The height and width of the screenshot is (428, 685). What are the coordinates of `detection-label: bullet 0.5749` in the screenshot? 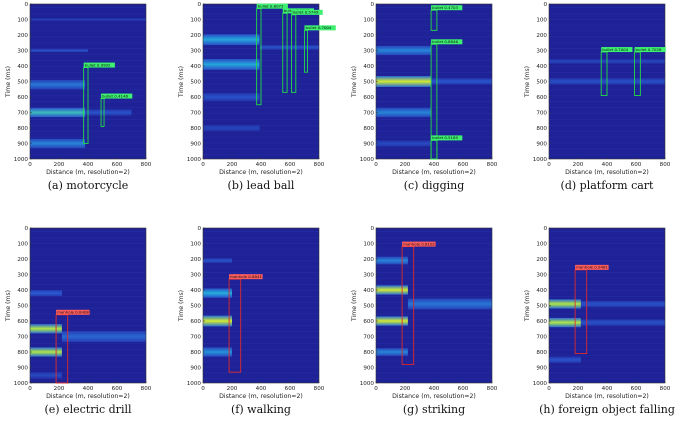 It's located at (305, 12).